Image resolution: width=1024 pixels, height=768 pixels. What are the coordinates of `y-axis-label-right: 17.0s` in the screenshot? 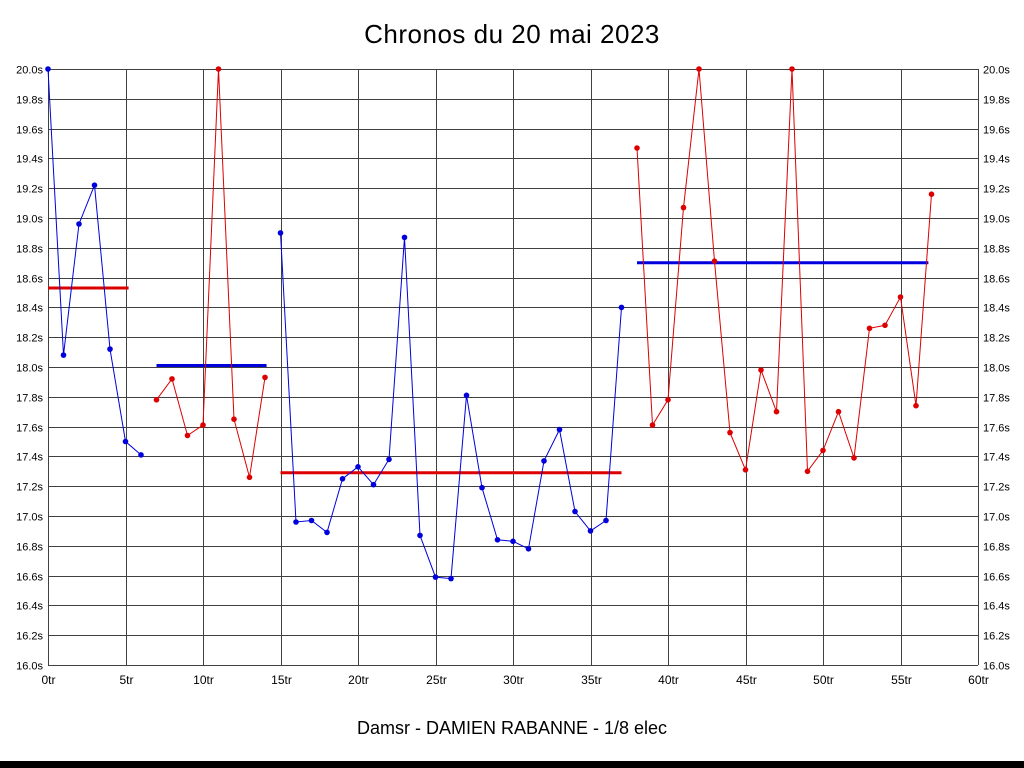 It's located at (996, 518).